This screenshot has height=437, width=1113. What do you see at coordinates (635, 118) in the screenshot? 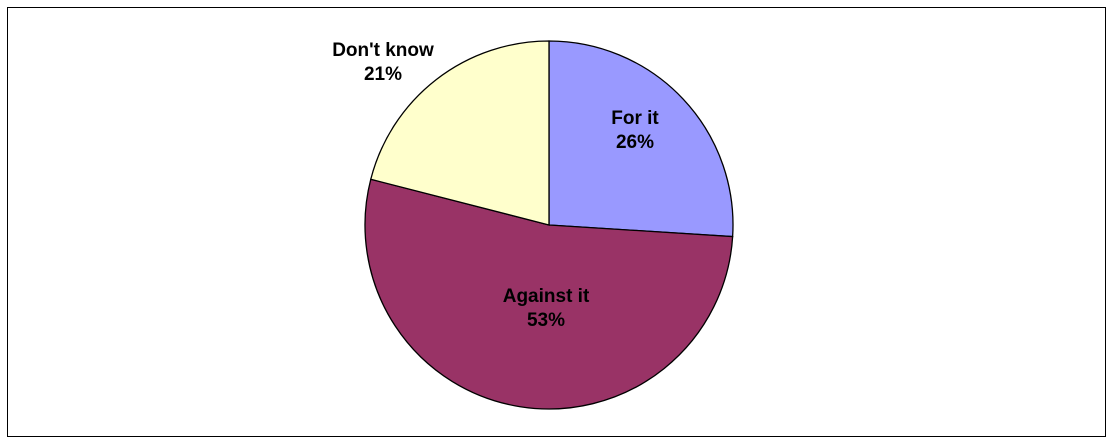
I see `slice-label-for-it: For it` at bounding box center [635, 118].